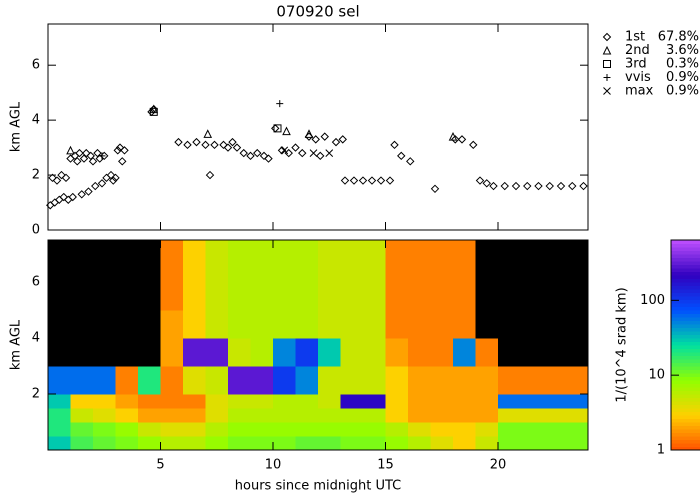  What do you see at coordinates (385, 465) in the screenshot?
I see `x-tick-label: 15` at bounding box center [385, 465].